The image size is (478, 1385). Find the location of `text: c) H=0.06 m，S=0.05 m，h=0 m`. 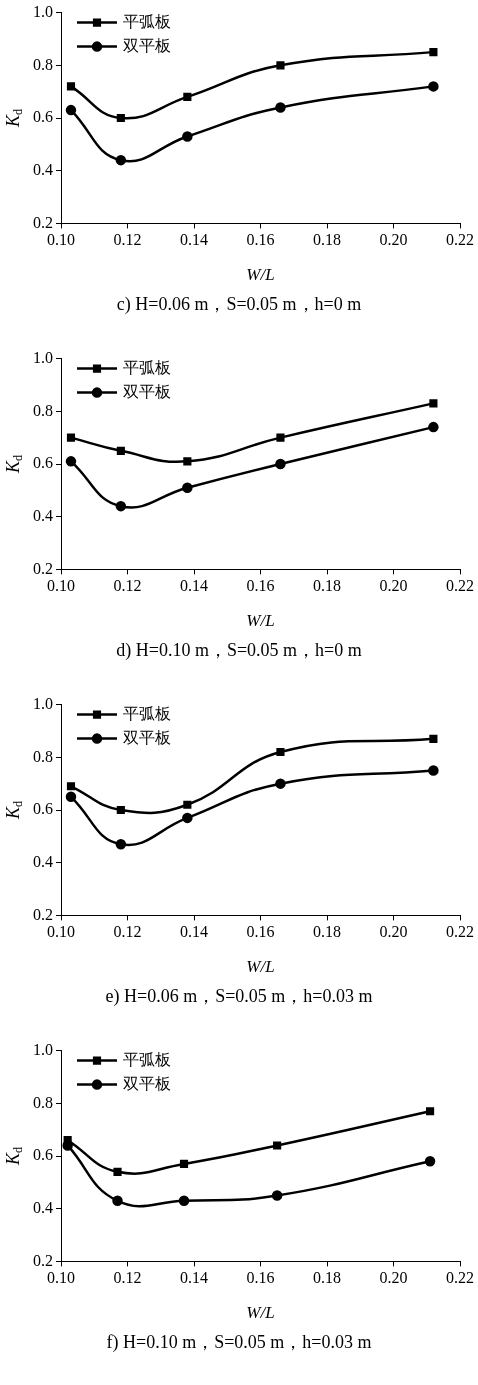

text: c) H=0.06 m，S=0.05 m，h=0 m is located at coordinates (239, 304).